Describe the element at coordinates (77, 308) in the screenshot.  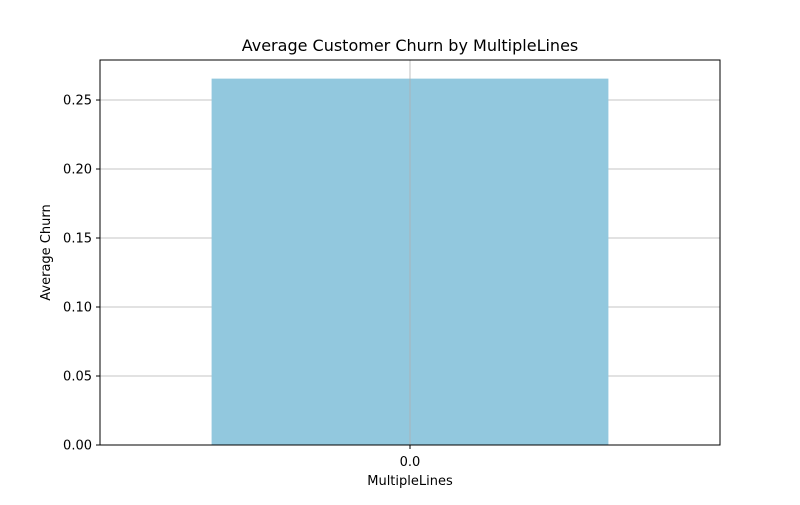
I see `y-tick-label: 0.10` at that location.